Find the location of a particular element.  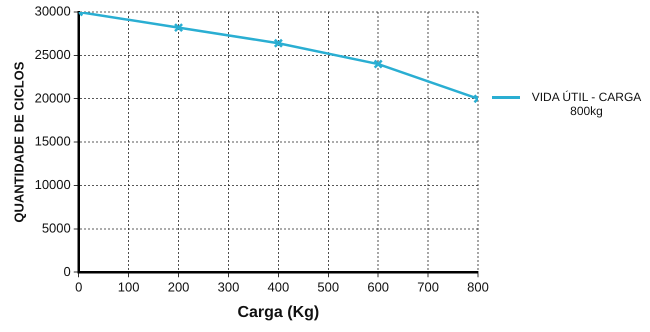

x-axis-title: Carga (Kg) is located at coordinates (278, 312).